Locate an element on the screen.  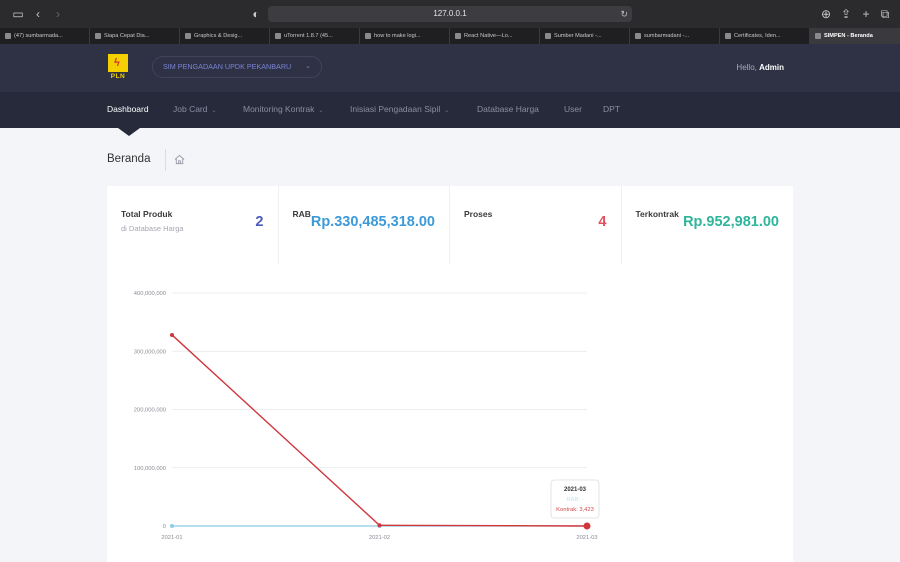
nav-item-dashboard: Dashboard is located at coordinates (128, 109).